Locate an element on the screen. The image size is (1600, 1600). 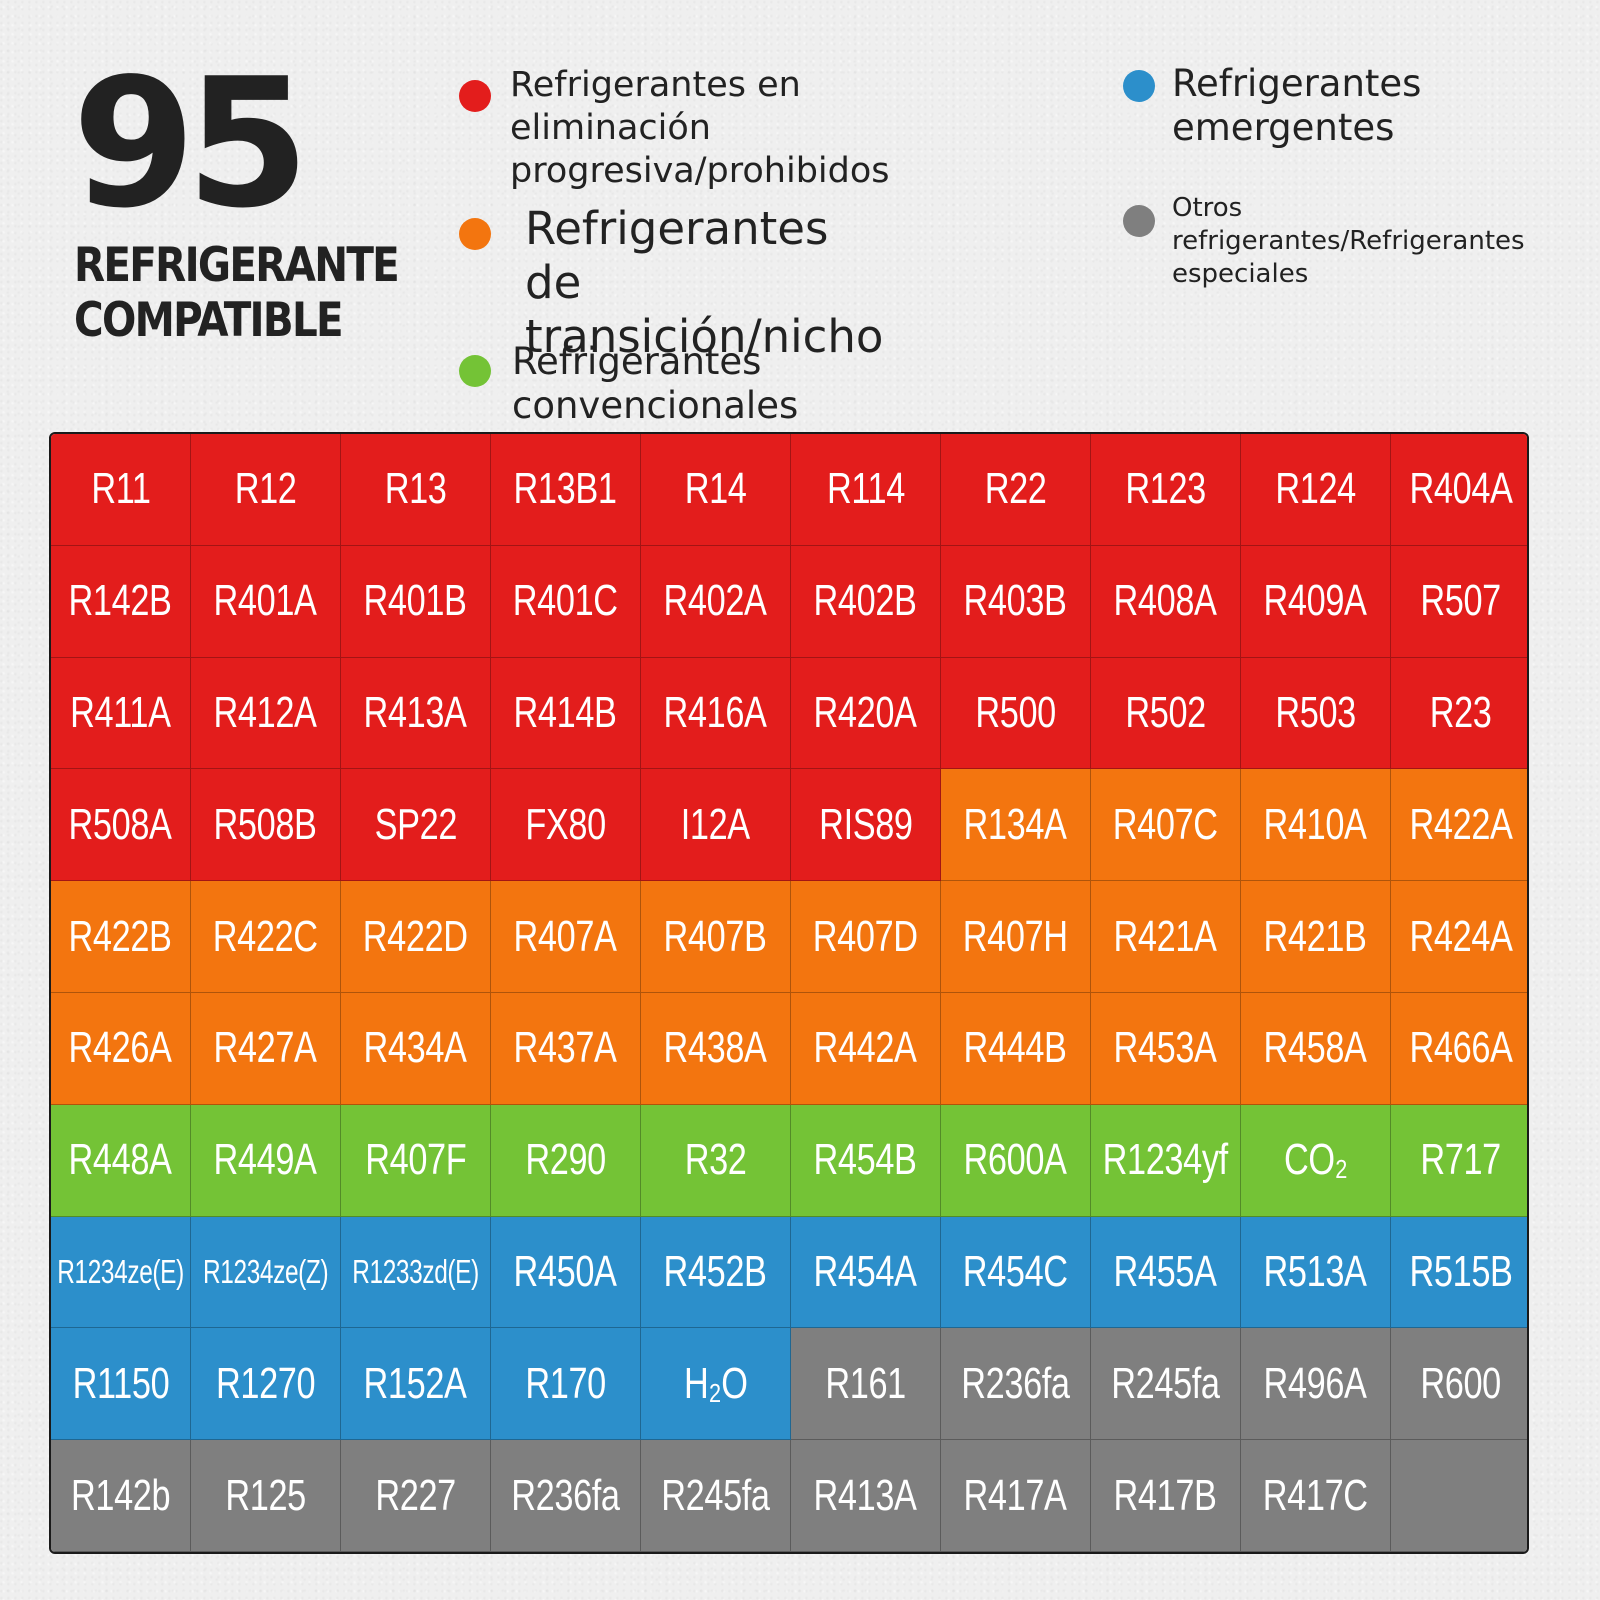
gray-dot-icon is located at coordinates (1139, 221).